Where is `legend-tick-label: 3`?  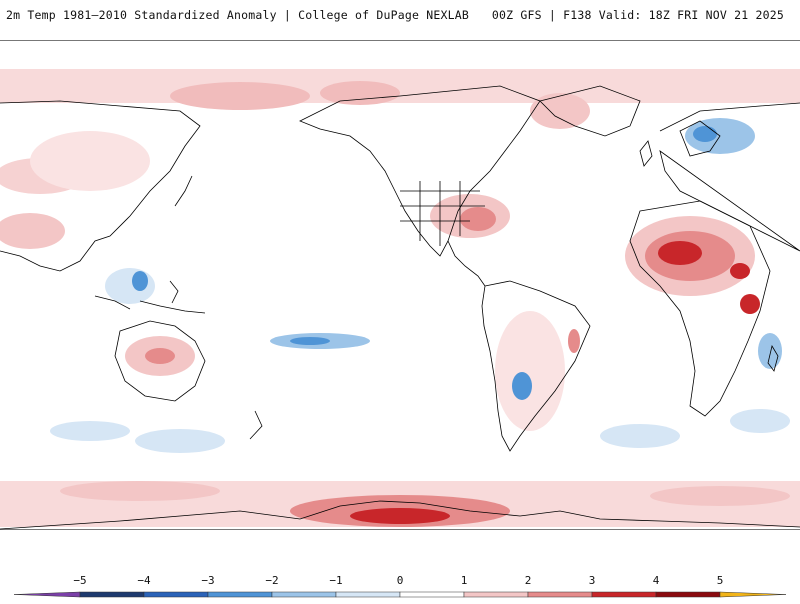
legend-tick-label: 3 is located at coordinates (592, 580).